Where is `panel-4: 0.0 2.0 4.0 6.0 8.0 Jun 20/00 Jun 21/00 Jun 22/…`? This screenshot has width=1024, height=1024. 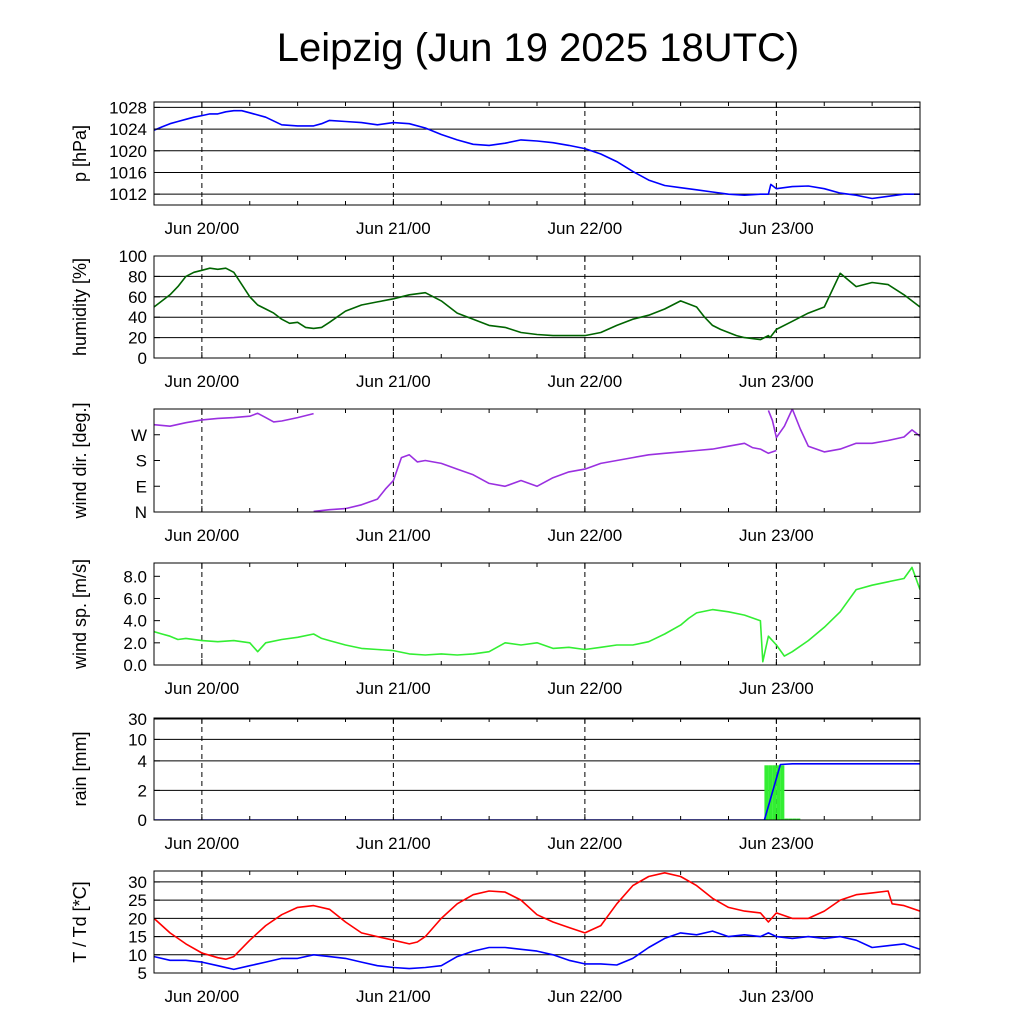
panel-4: 0.0 2.0 4.0 6.0 8.0 Jun 20/00 Jun 21/00 Jun 22/… is located at coordinates (495, 628).